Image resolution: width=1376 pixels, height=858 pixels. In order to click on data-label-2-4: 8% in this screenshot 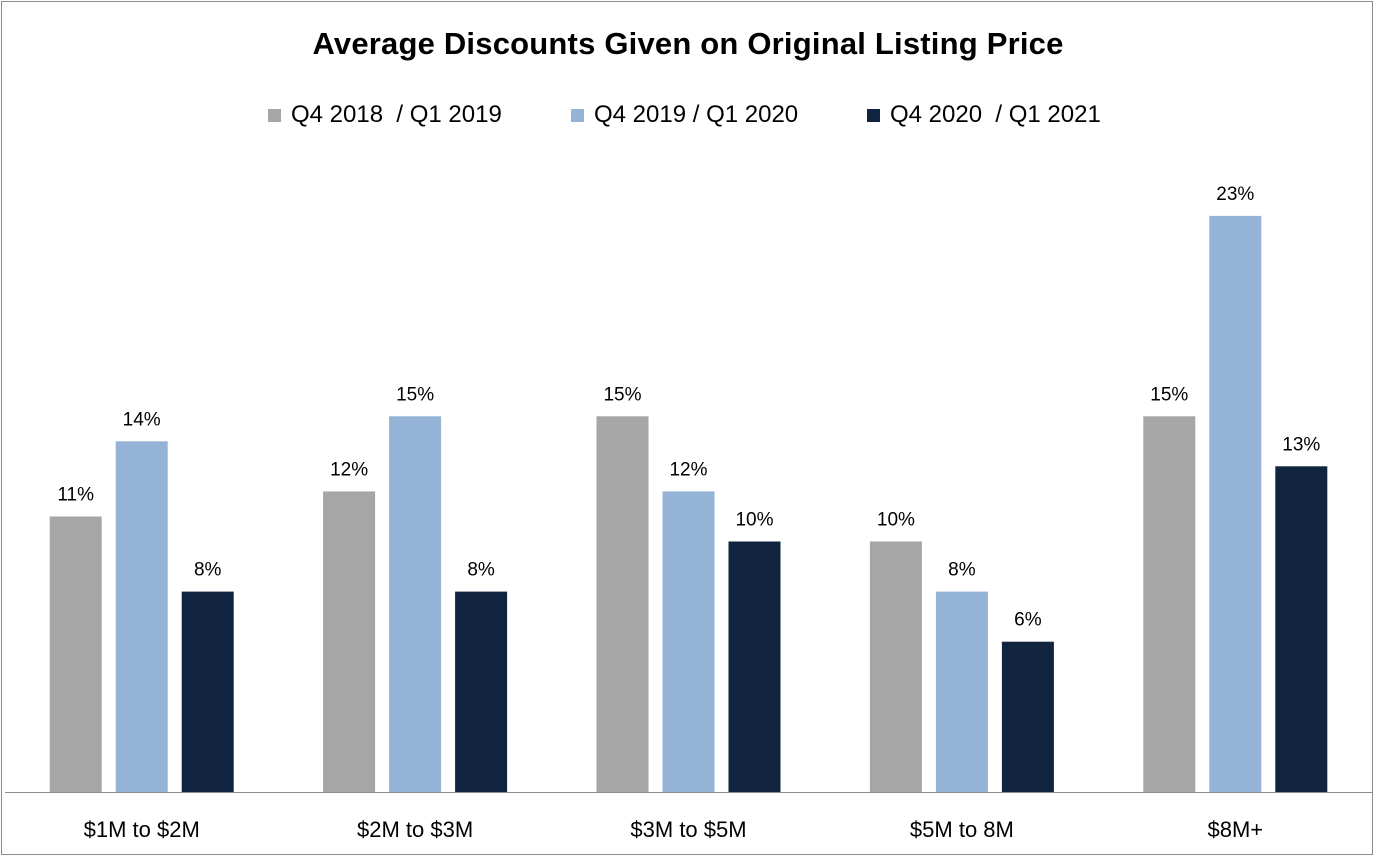, I will do `click(962, 570)`.